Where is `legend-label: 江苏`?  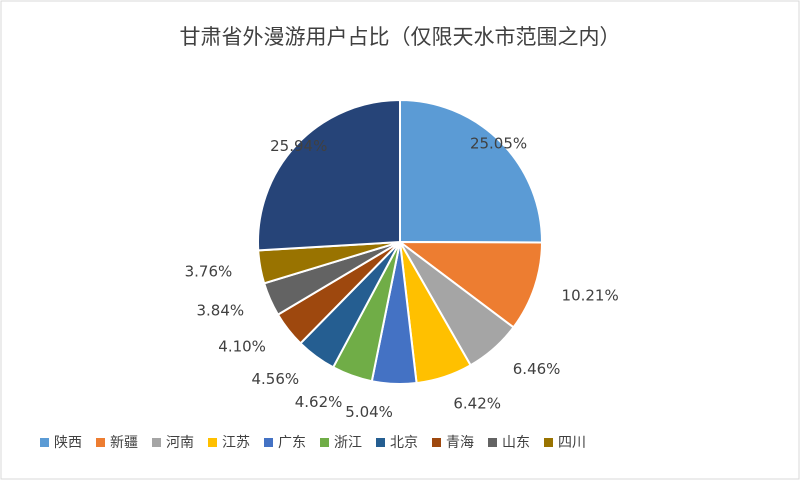
legend-label: 江苏 is located at coordinates (236, 443).